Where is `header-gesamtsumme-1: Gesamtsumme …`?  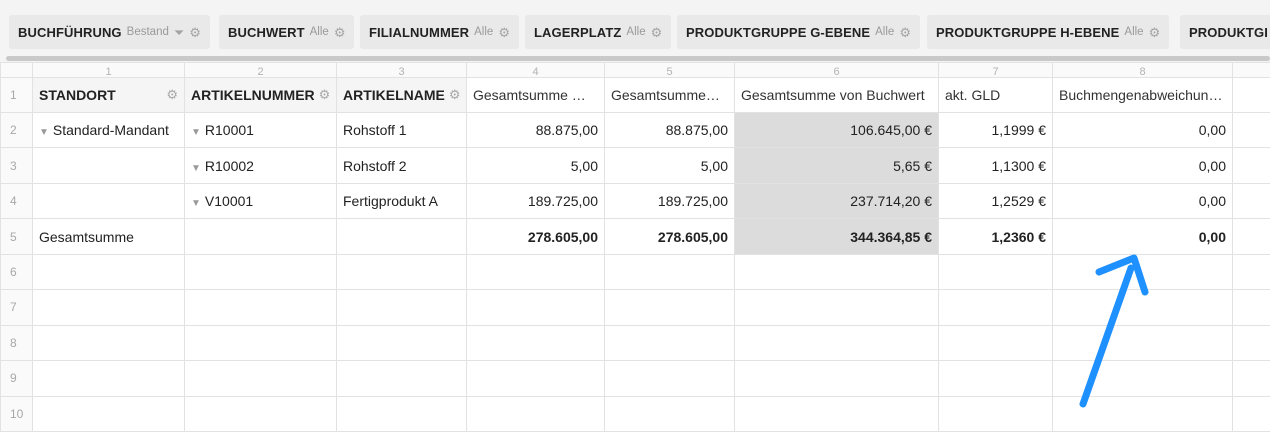 header-gesamtsumme-1: Gesamtsumme … is located at coordinates (535, 95).